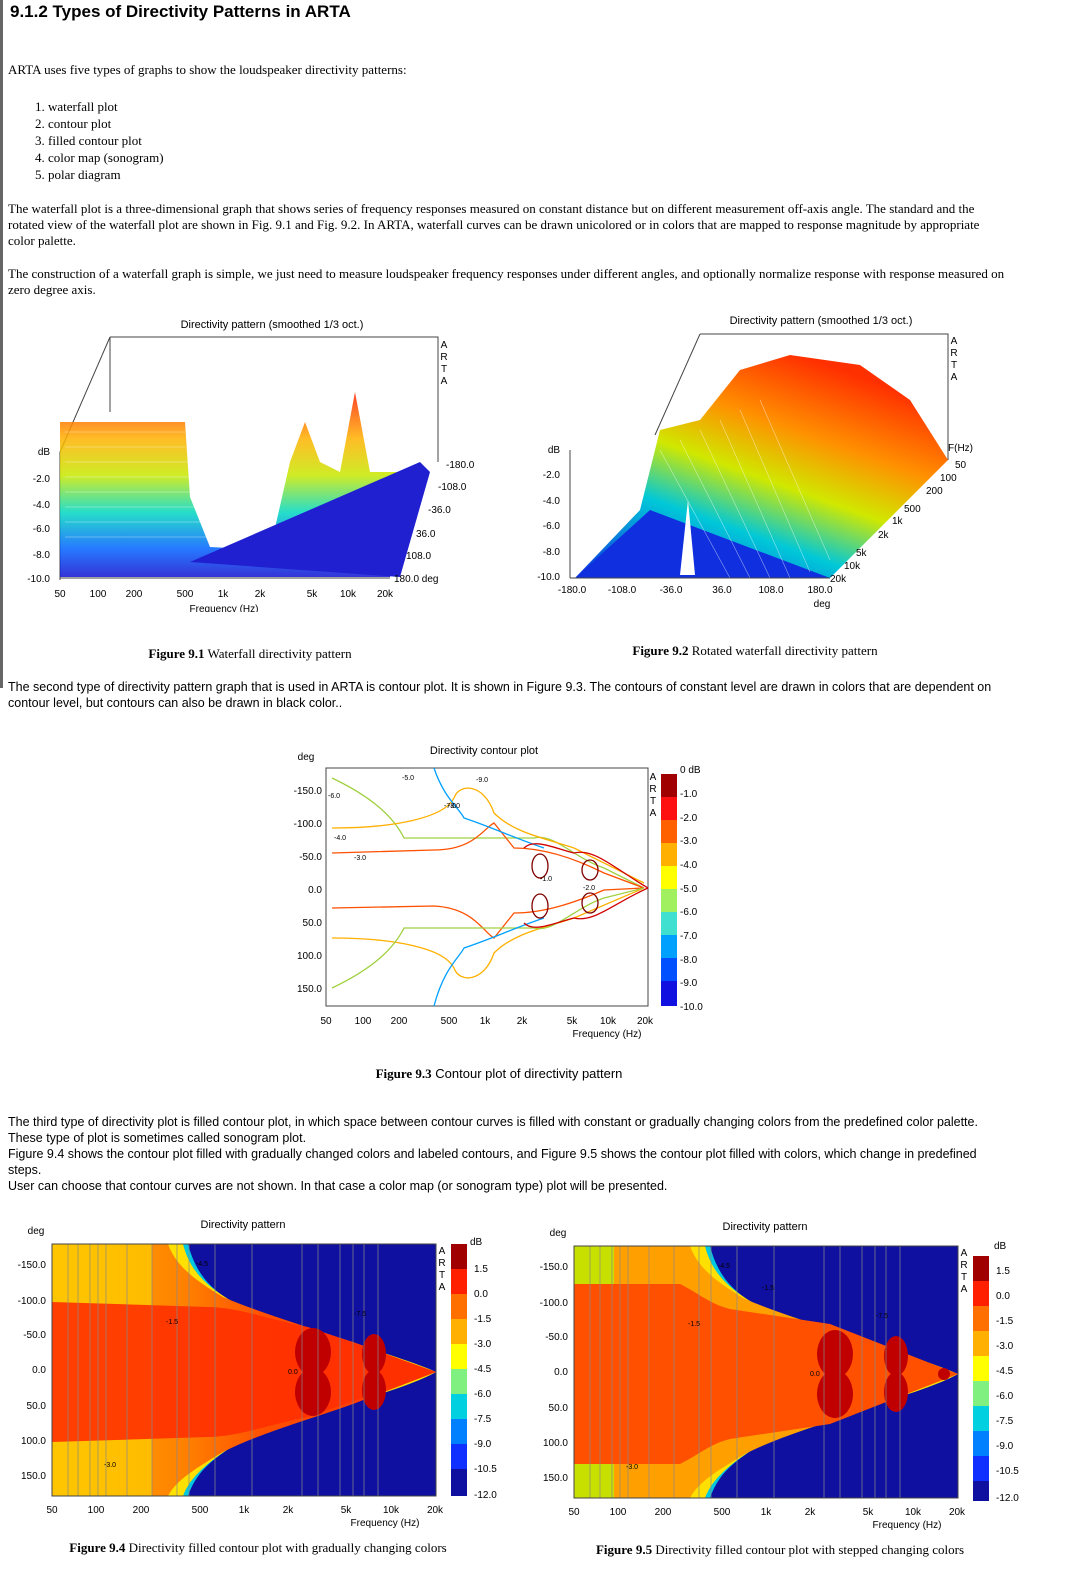 The width and height of the screenshot is (1073, 1590). I want to click on tick-label: 150.0, so click(33, 1476).